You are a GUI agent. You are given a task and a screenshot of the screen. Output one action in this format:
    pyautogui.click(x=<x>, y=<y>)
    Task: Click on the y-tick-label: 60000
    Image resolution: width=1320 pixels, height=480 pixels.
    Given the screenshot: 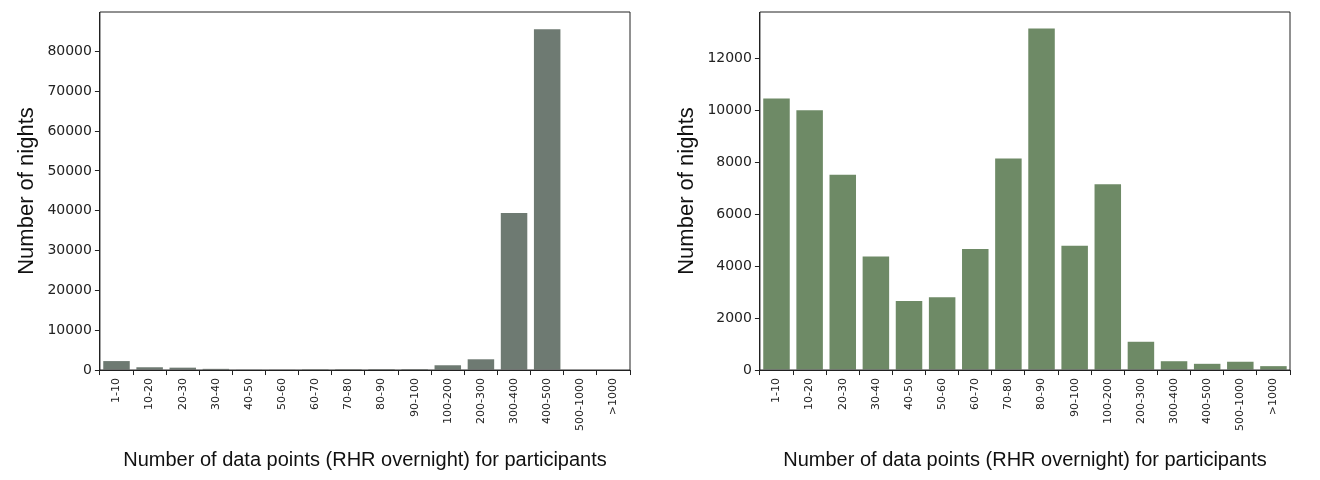 What is the action you would take?
    pyautogui.click(x=69, y=129)
    